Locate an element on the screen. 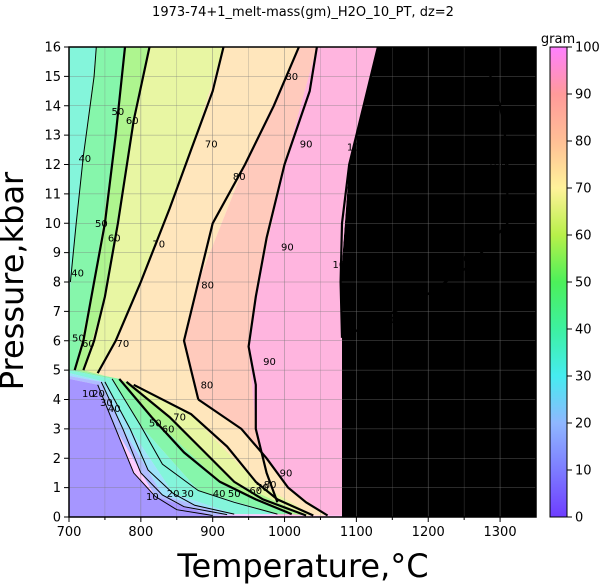 This screenshot has width=603, height=587. y-tick-label: 12 is located at coordinates (52, 165).